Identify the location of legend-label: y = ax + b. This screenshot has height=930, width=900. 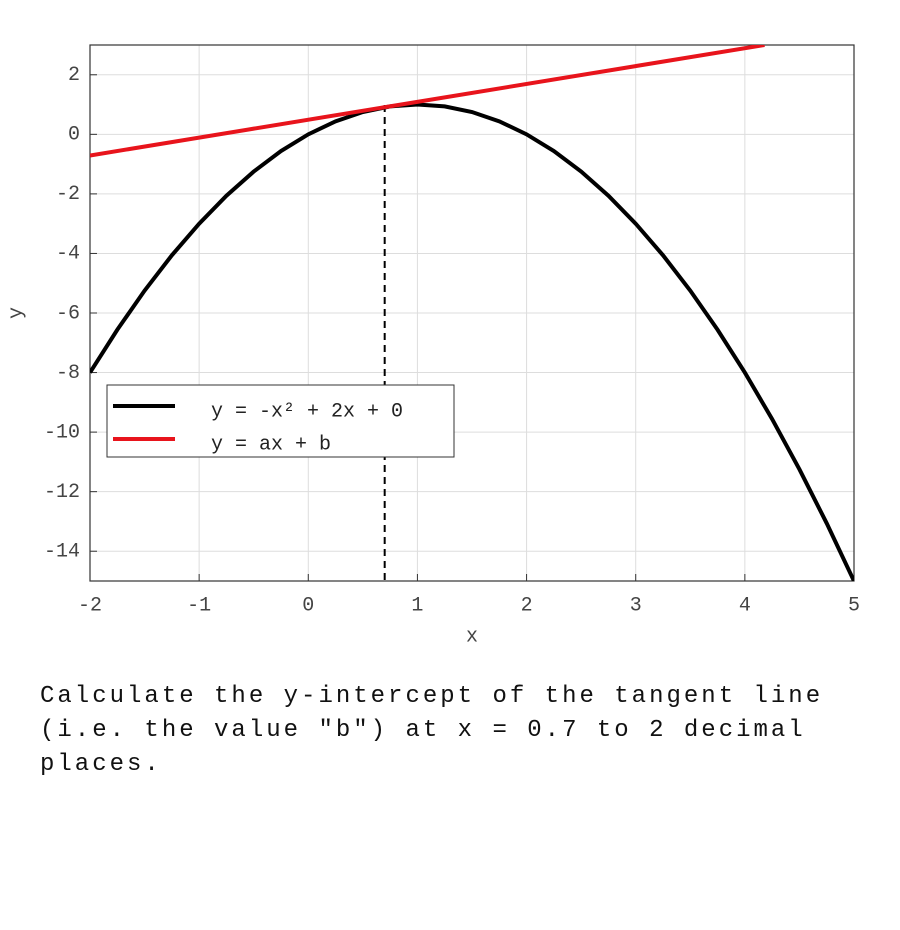
(271, 444).